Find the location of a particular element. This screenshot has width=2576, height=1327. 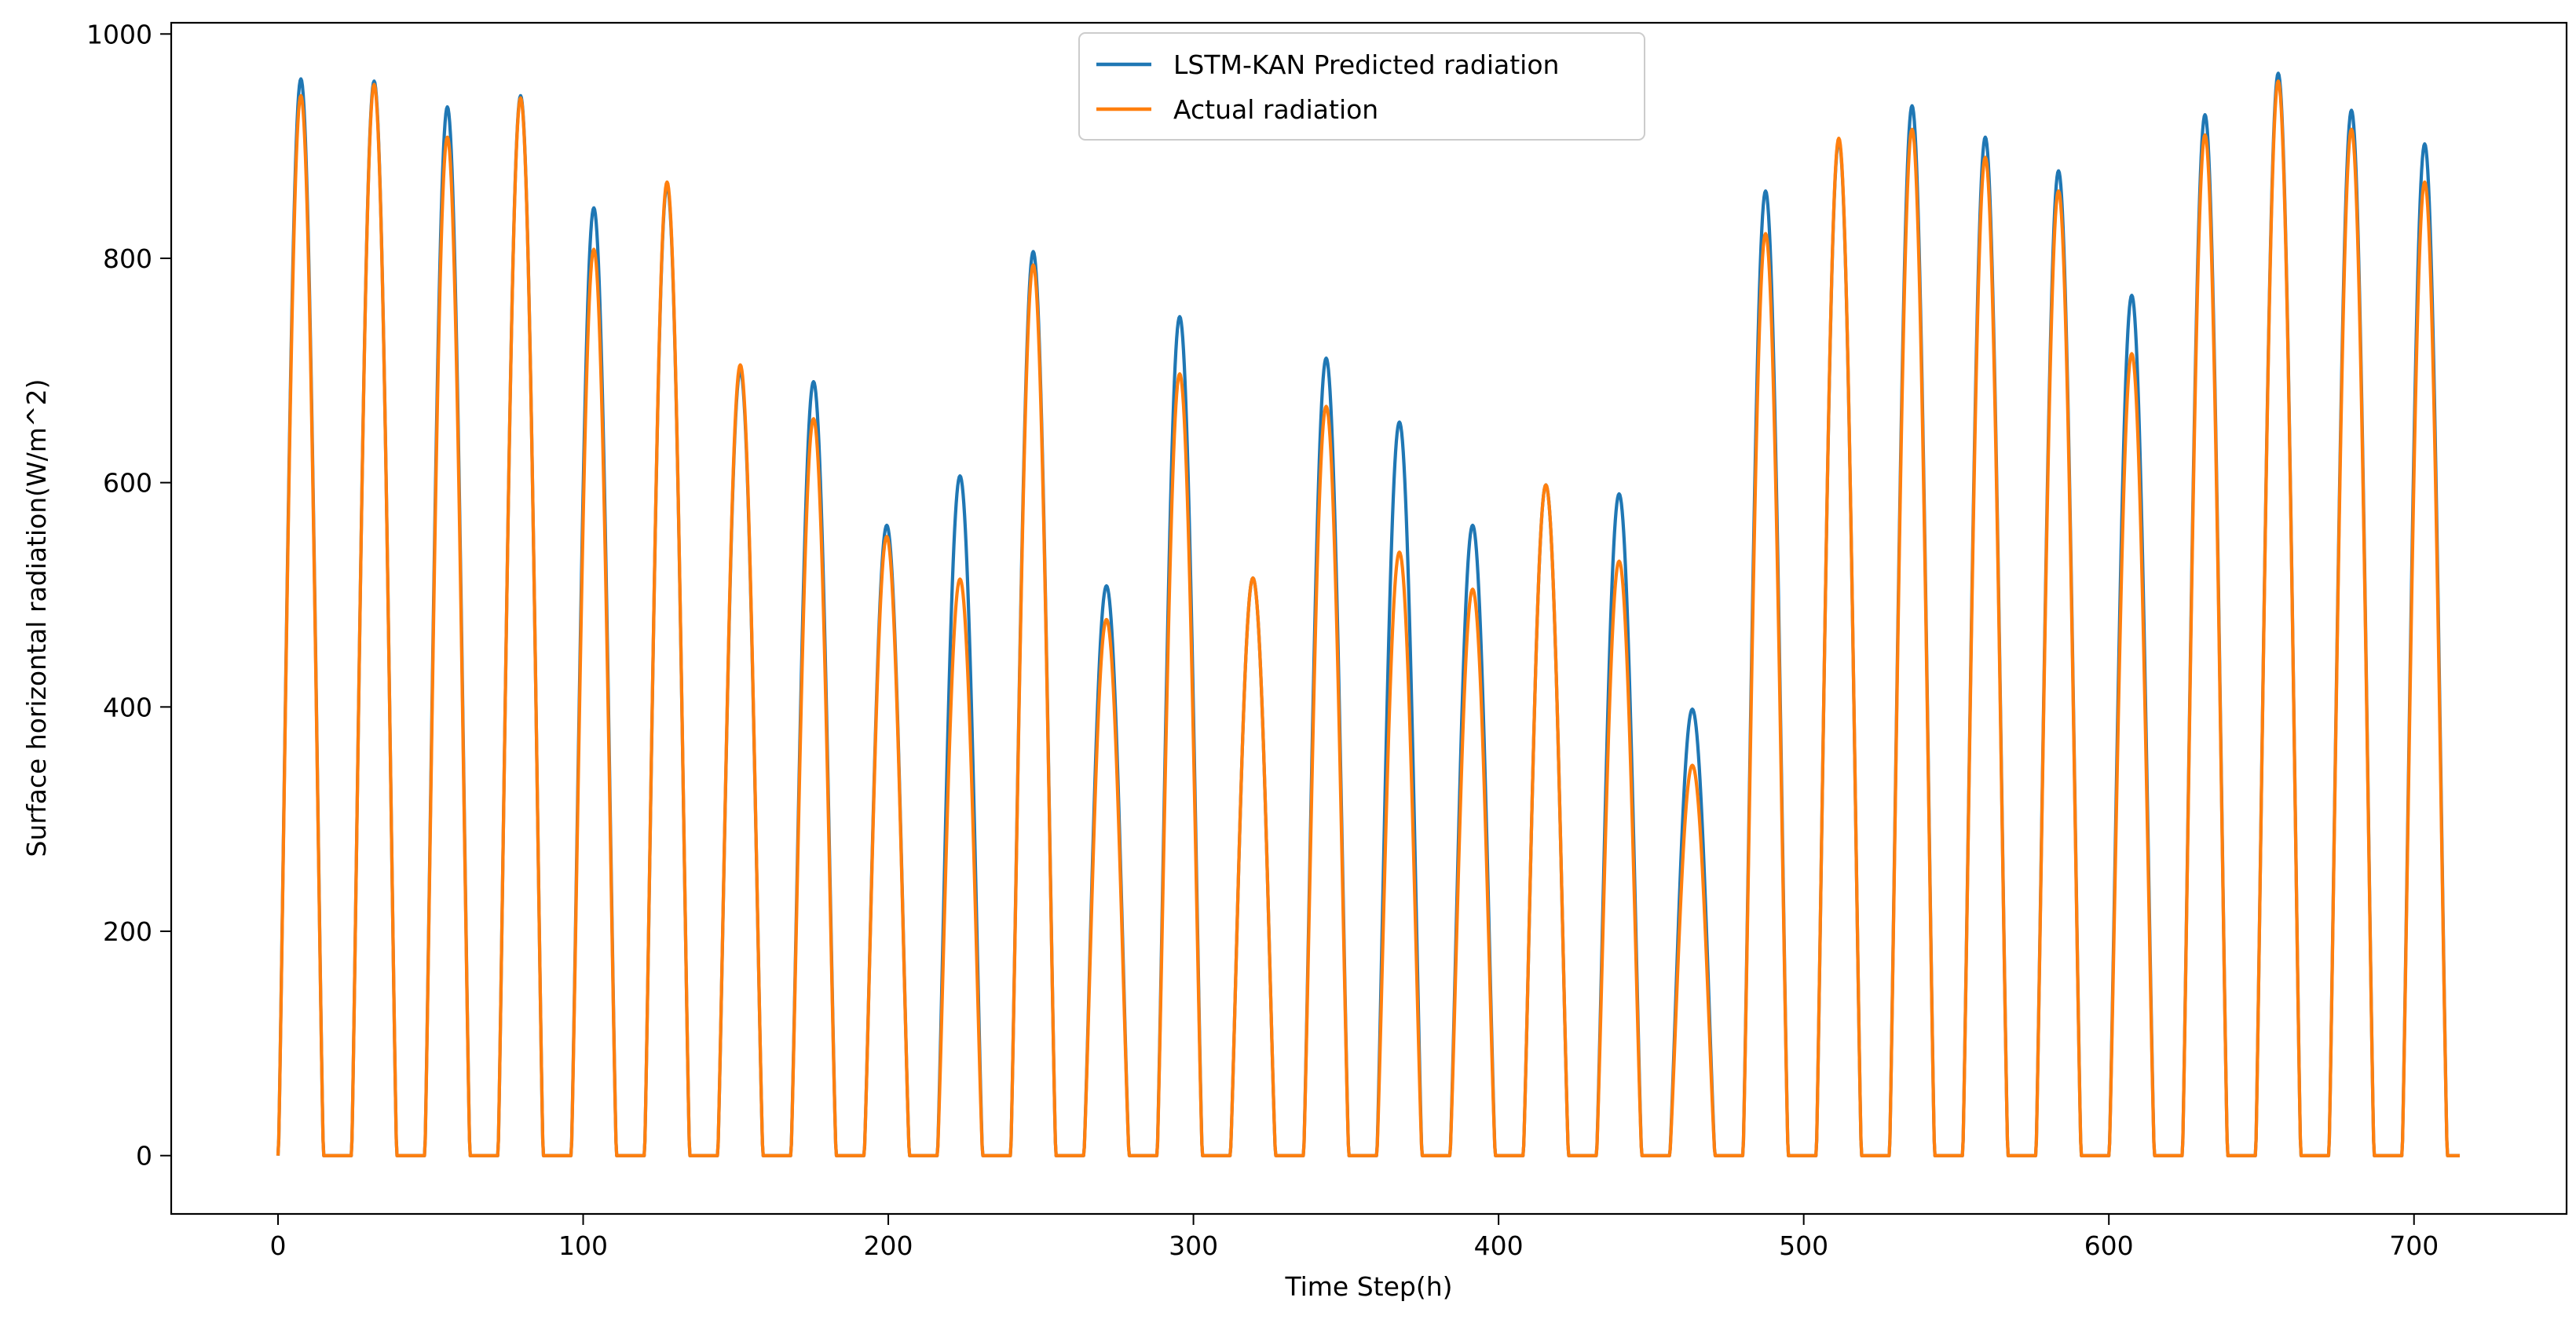

x-tick-label: 100 is located at coordinates (583, 1245).